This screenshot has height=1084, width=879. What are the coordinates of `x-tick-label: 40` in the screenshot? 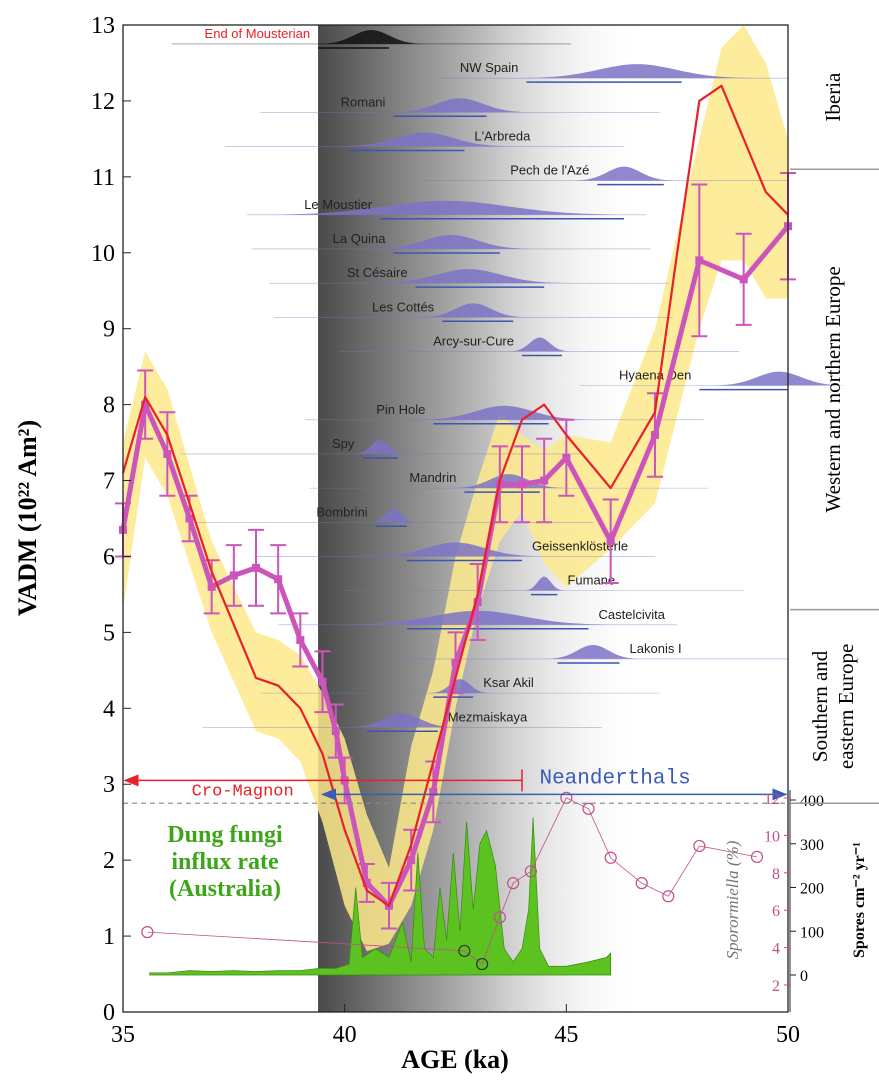 It's located at (345, 1035).